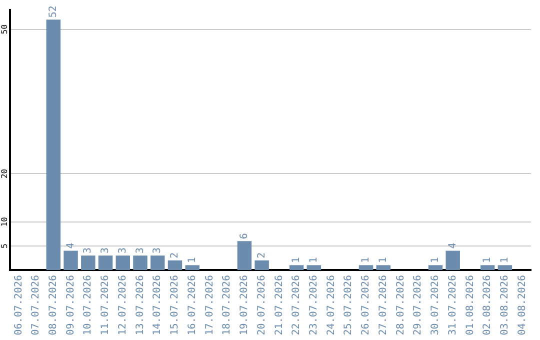 The height and width of the screenshot is (340, 540). I want to click on x-tick-label: 14.07.2026, so click(158, 305).